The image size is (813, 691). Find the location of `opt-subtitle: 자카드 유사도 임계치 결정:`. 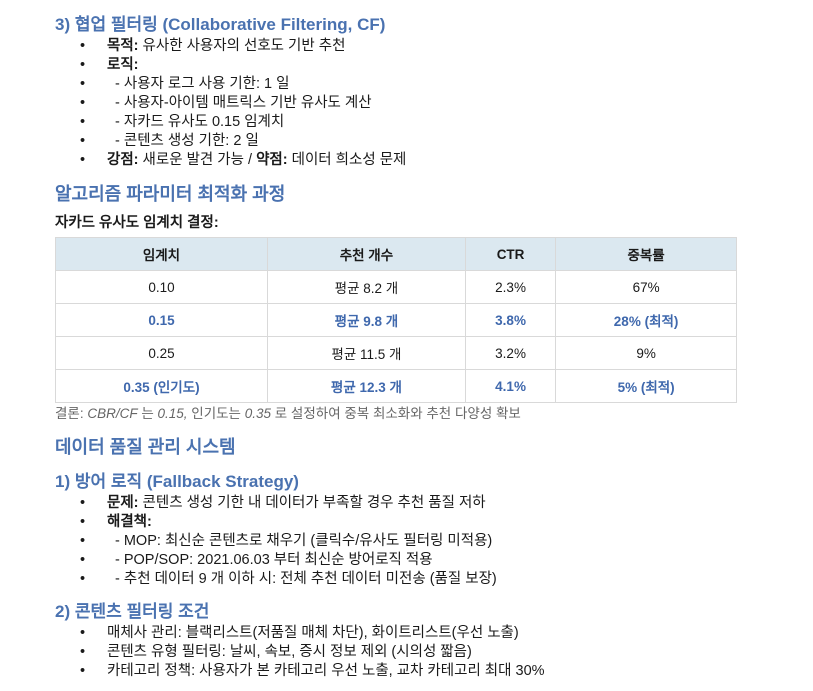

opt-subtitle: 자카드 유사도 임계치 결정: is located at coordinates (137, 223).